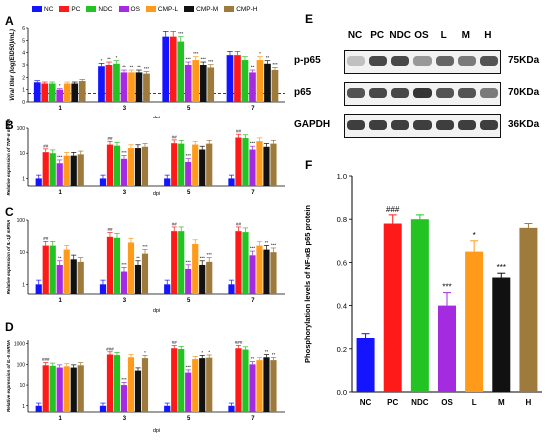 This screenshot has height=446, width=550. I want to click on y-tick-label: 1.0, so click(342, 176).